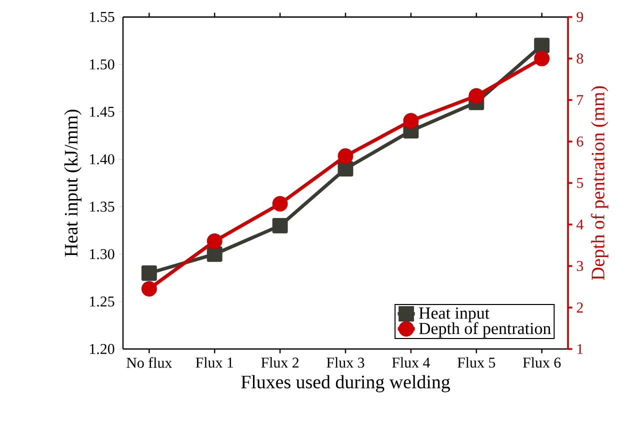 The height and width of the screenshot is (421, 628). What do you see at coordinates (477, 362) in the screenshot?
I see `x-tick-label: Flux 5` at bounding box center [477, 362].